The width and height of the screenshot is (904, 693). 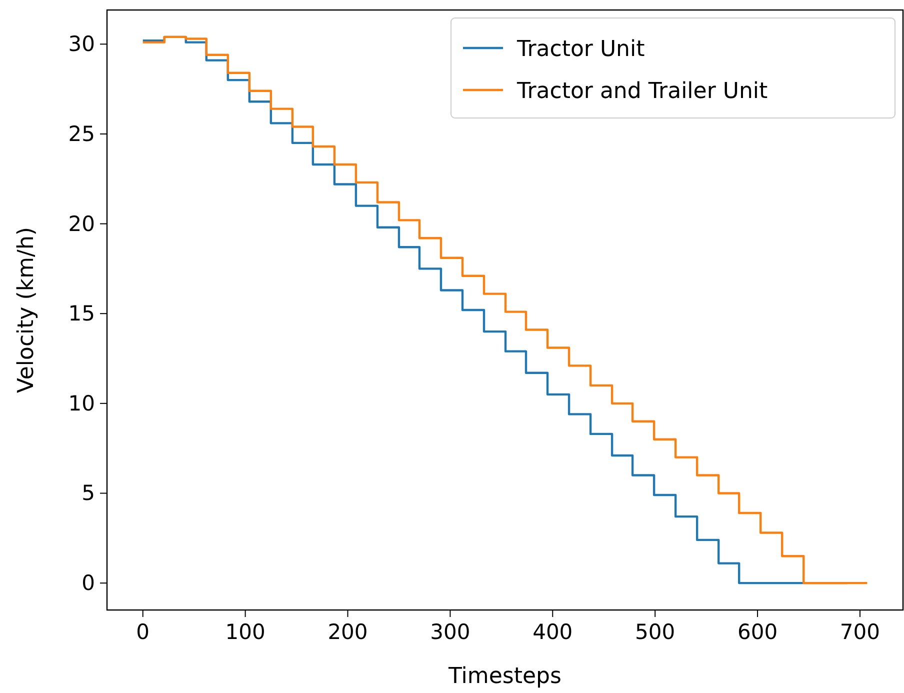 What do you see at coordinates (505, 676) in the screenshot?
I see `x-axis-title: Timesteps` at bounding box center [505, 676].